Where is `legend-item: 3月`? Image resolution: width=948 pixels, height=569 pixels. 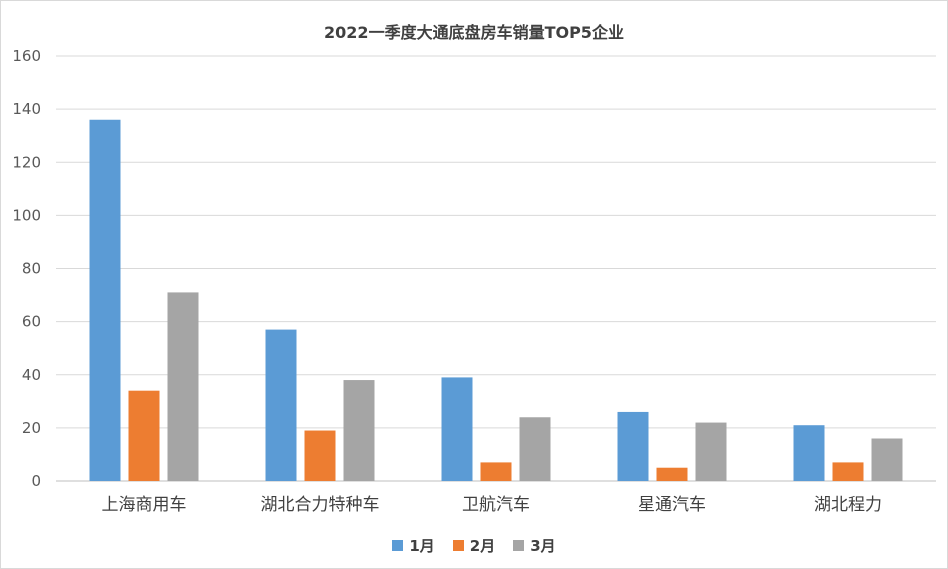 legend-item: 3月 is located at coordinates (534, 545).